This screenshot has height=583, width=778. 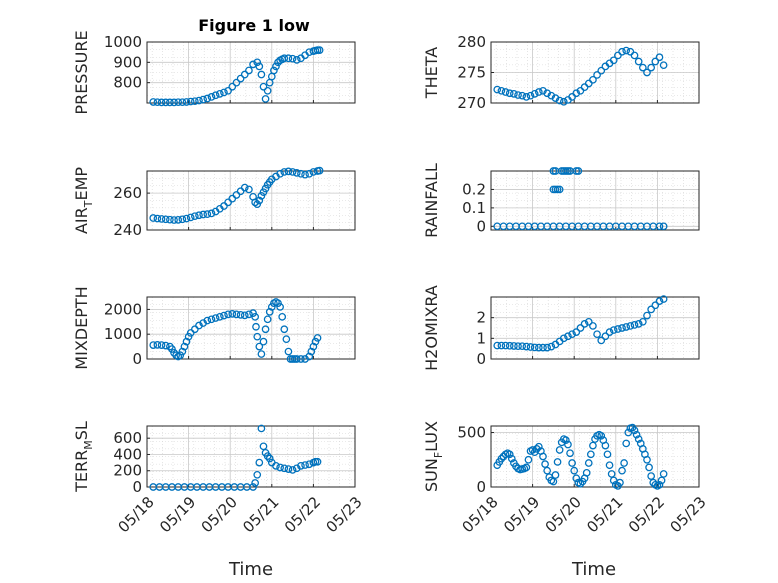 What do you see at coordinates (127, 471) in the screenshot?
I see `y-tick-label: 200` at bounding box center [127, 471].